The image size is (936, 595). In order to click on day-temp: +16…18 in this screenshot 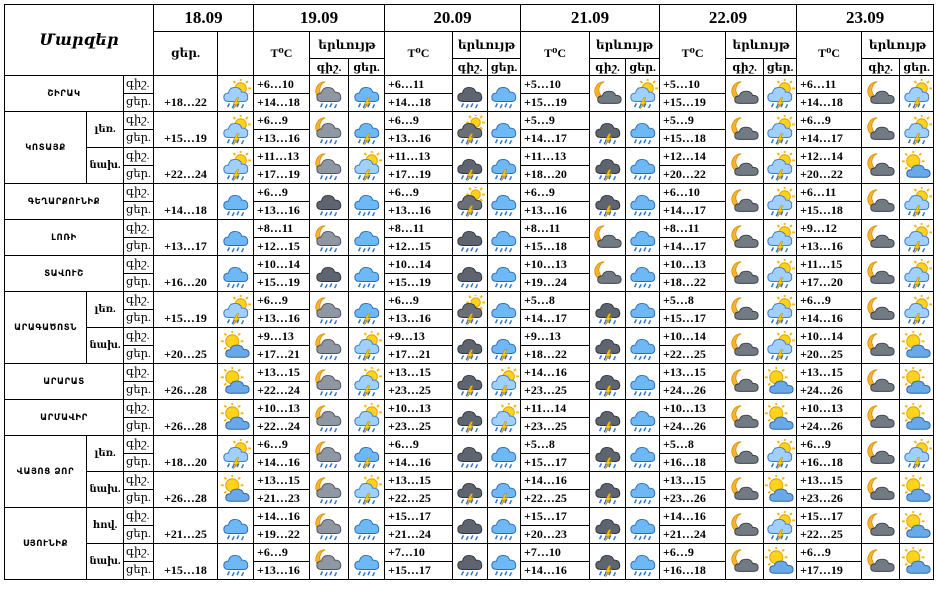, I will do `click(693, 570)`.